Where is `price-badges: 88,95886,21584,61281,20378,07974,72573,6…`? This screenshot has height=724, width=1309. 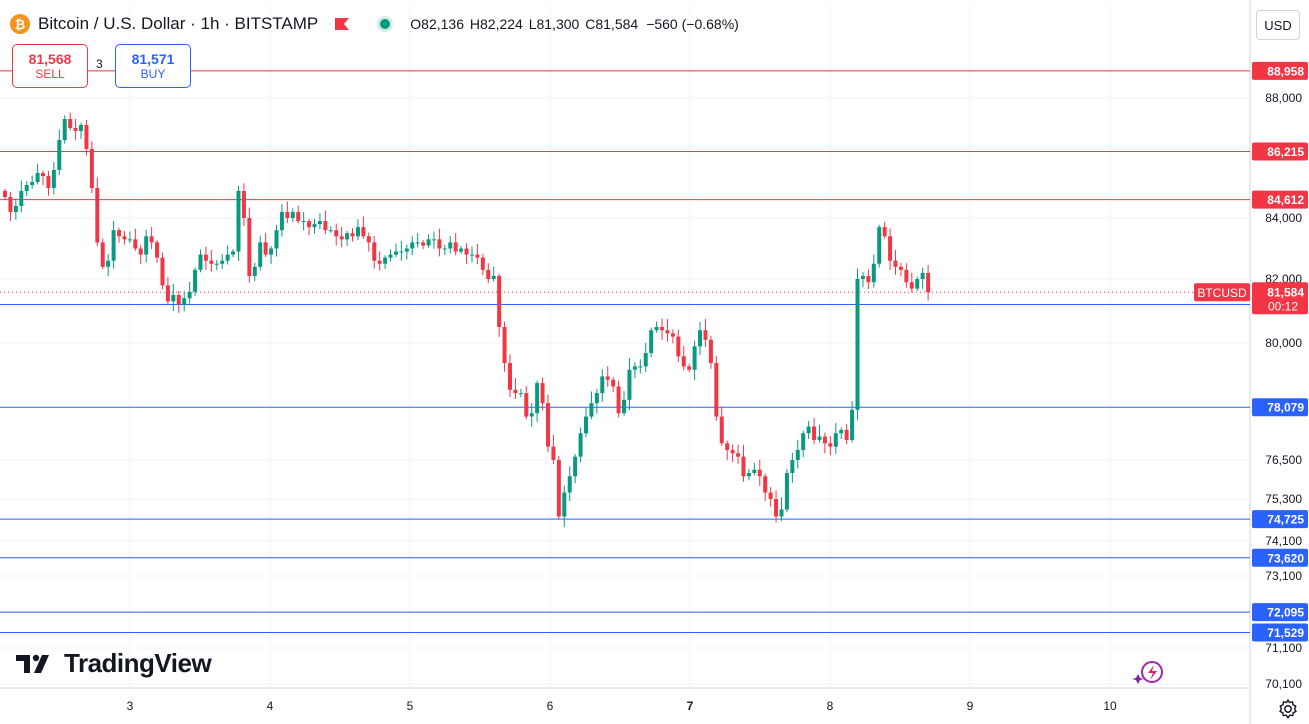
price-badges: 88,95886,21584,61281,20378,07974,72573,6… is located at coordinates (1251, 351).